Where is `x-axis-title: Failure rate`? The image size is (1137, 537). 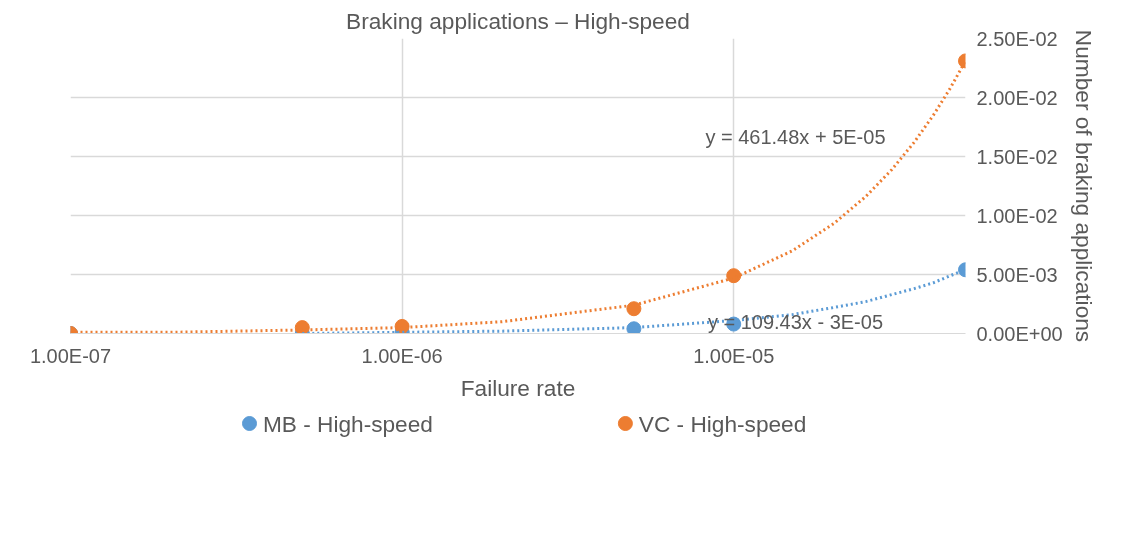 x-axis-title: Failure rate is located at coordinates (518, 387).